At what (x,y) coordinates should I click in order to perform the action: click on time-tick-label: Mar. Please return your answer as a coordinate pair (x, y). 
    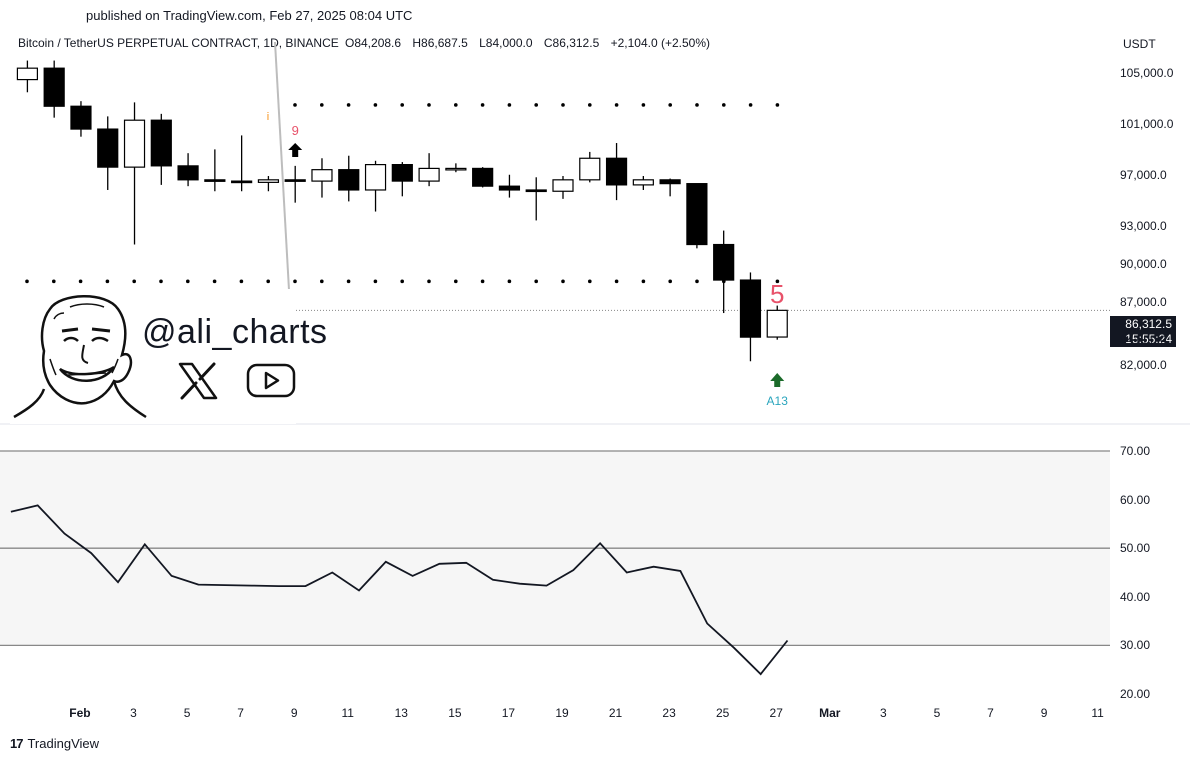
    Looking at the image, I should click on (830, 713).